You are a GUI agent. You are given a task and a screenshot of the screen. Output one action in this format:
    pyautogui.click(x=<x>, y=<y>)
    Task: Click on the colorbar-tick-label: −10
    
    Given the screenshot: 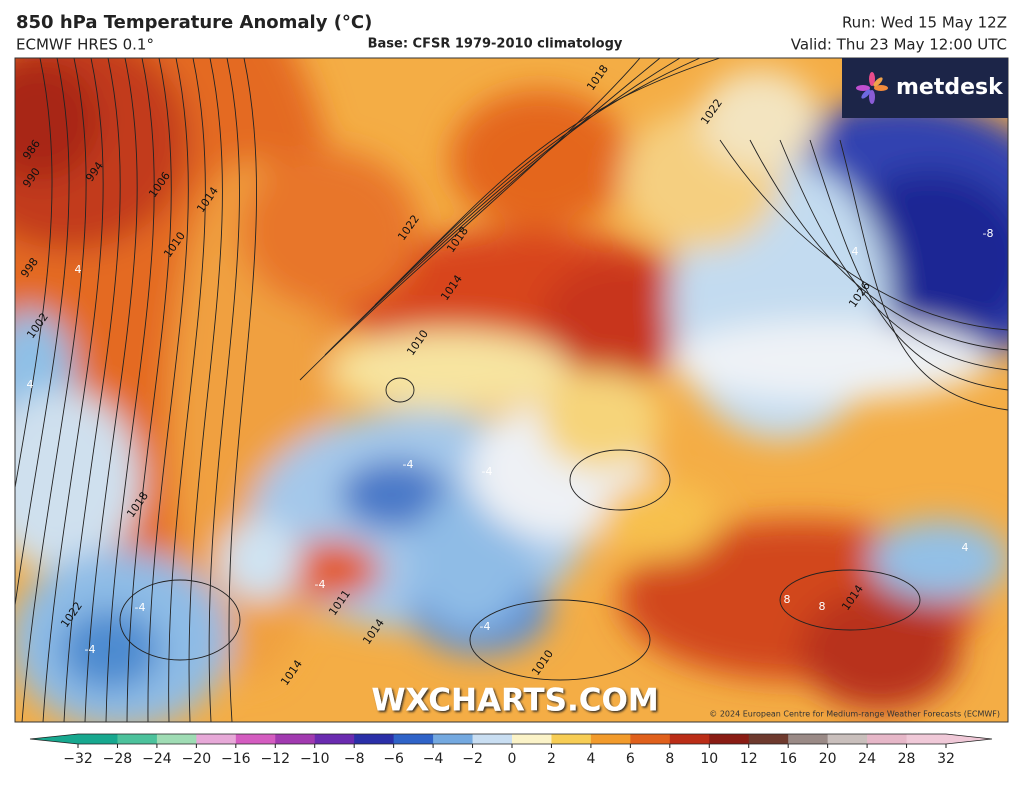 What is the action you would take?
    pyautogui.click(x=315, y=759)
    